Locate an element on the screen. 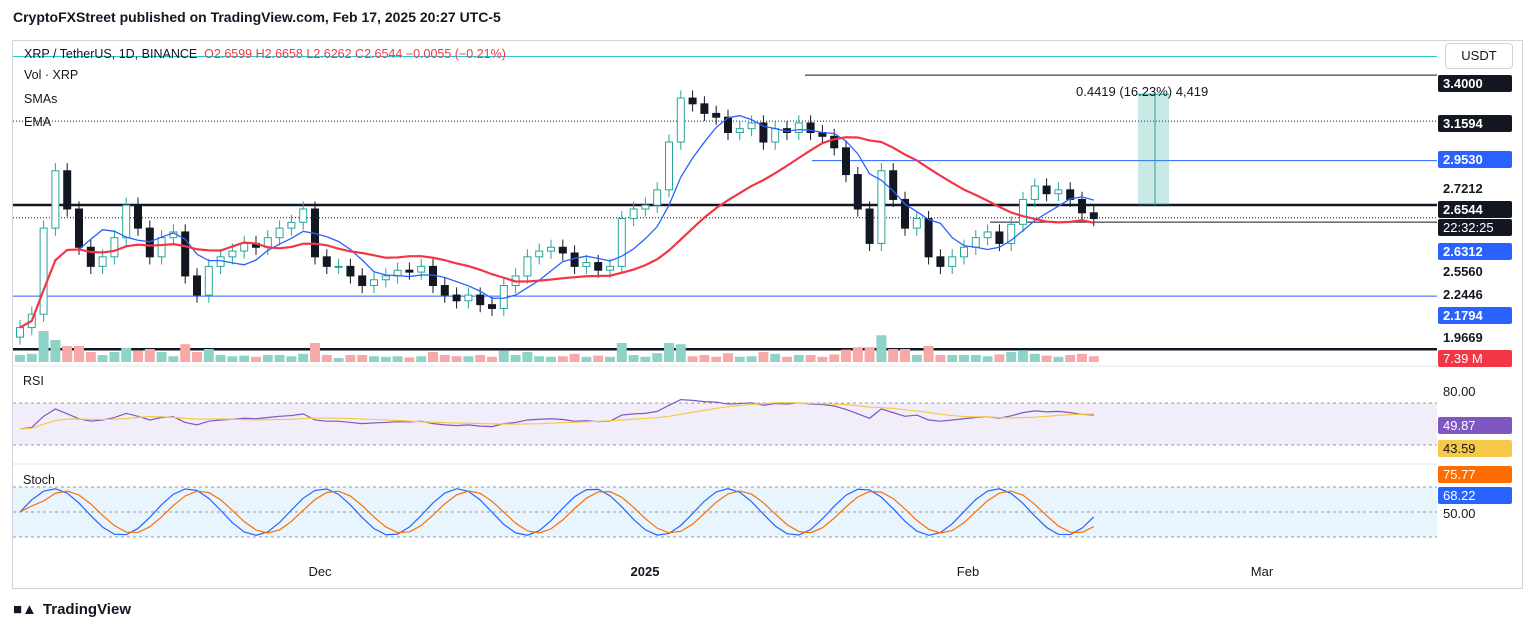 The height and width of the screenshot is (634, 1536). price-tag-2.5560: 2.5560 is located at coordinates (1475, 271).